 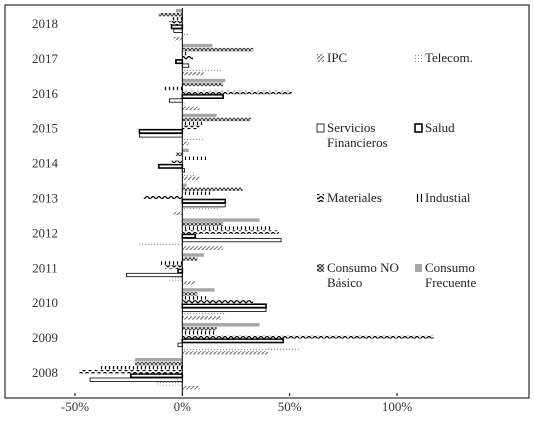 What do you see at coordinates (45, 93) in the screenshot?
I see `y-tick-label: 2016` at bounding box center [45, 93].